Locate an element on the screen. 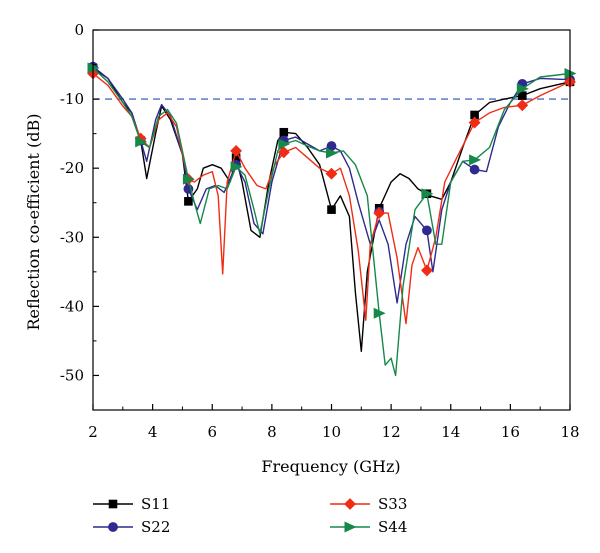 This screenshot has width=600, height=553. legend-marker-s44 is located at coordinates (350, 527).